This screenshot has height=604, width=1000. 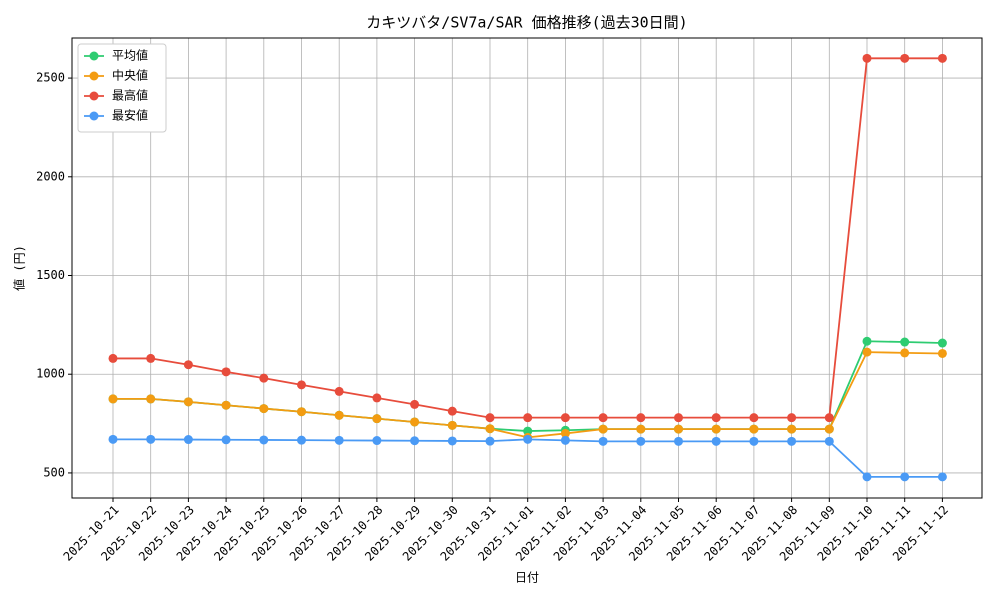 I want to click on y-tick-label: 1500, so click(x=50, y=275).